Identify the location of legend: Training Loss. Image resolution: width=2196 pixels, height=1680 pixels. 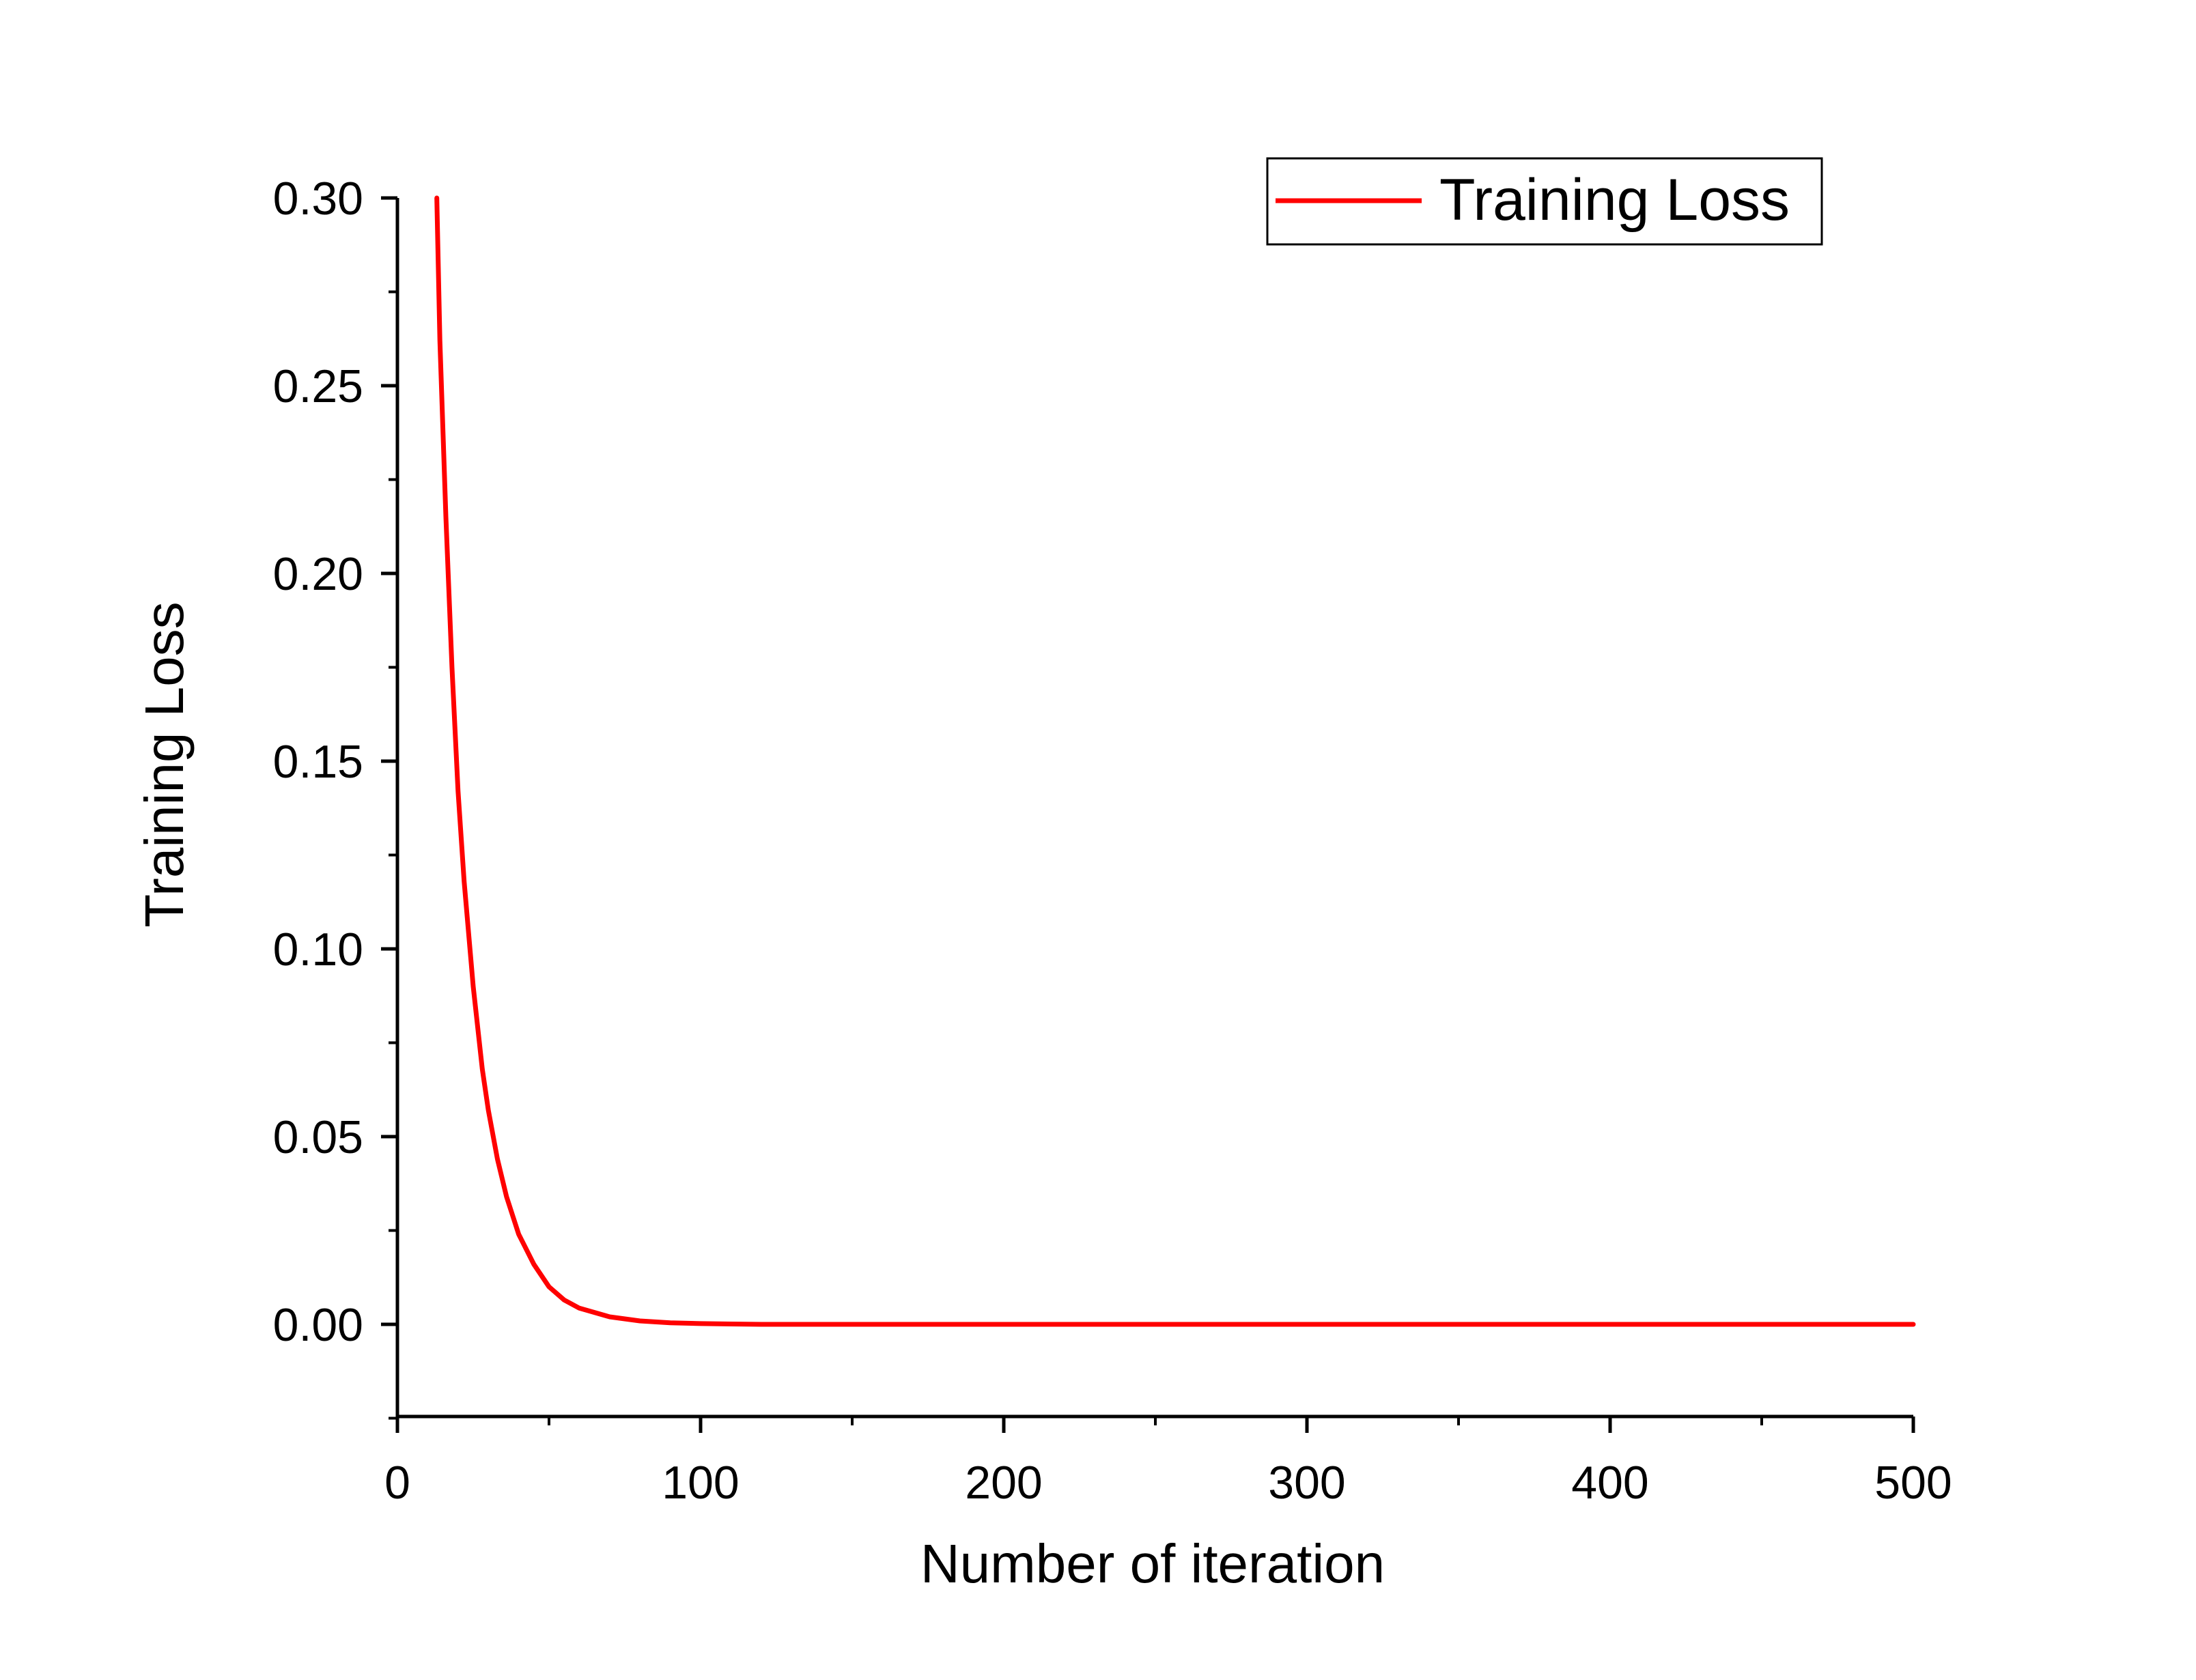
(1544, 201).